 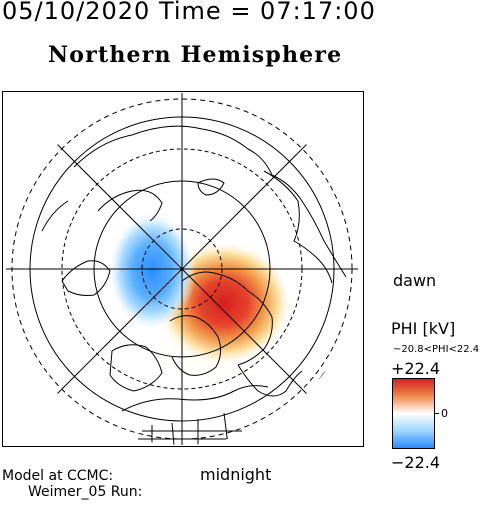 I want to click on colorbar-range-text: −20.8<PHI<22.4, so click(x=436, y=349).